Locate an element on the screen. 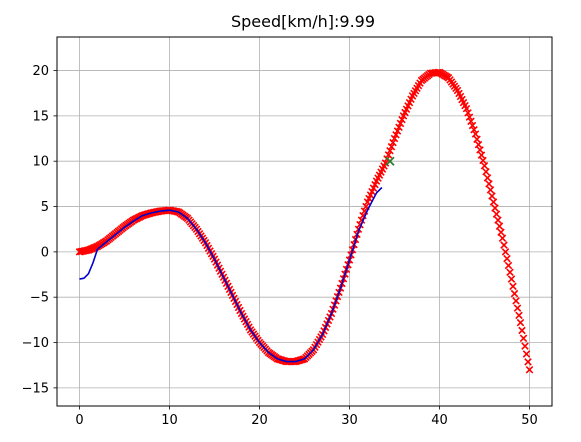  x-tick-label: 0 is located at coordinates (79, 420).